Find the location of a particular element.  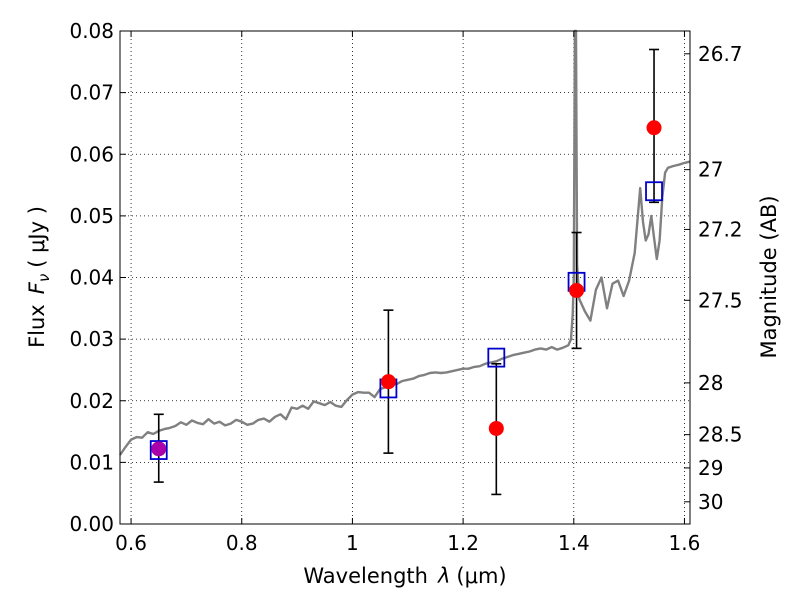

y-tick-label: 0.03 is located at coordinates (91, 339).